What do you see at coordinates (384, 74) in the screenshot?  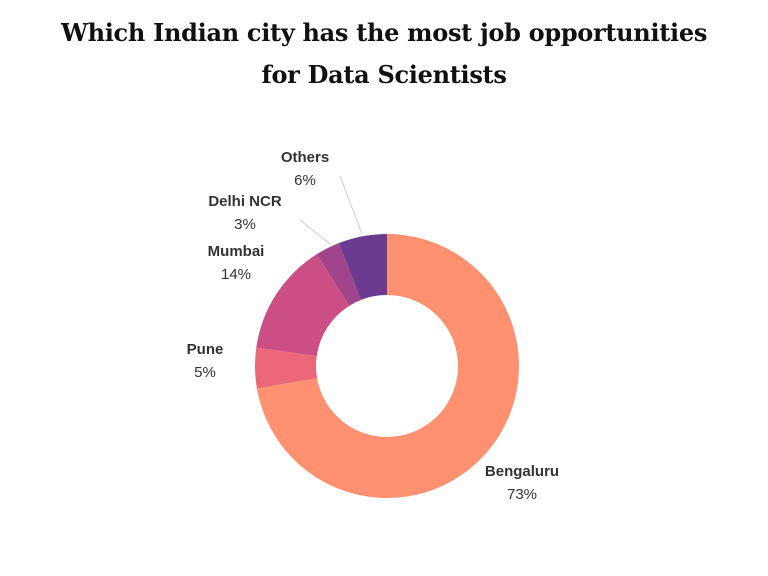 I see `chart-title-line-2: for Data Scientists` at bounding box center [384, 74].